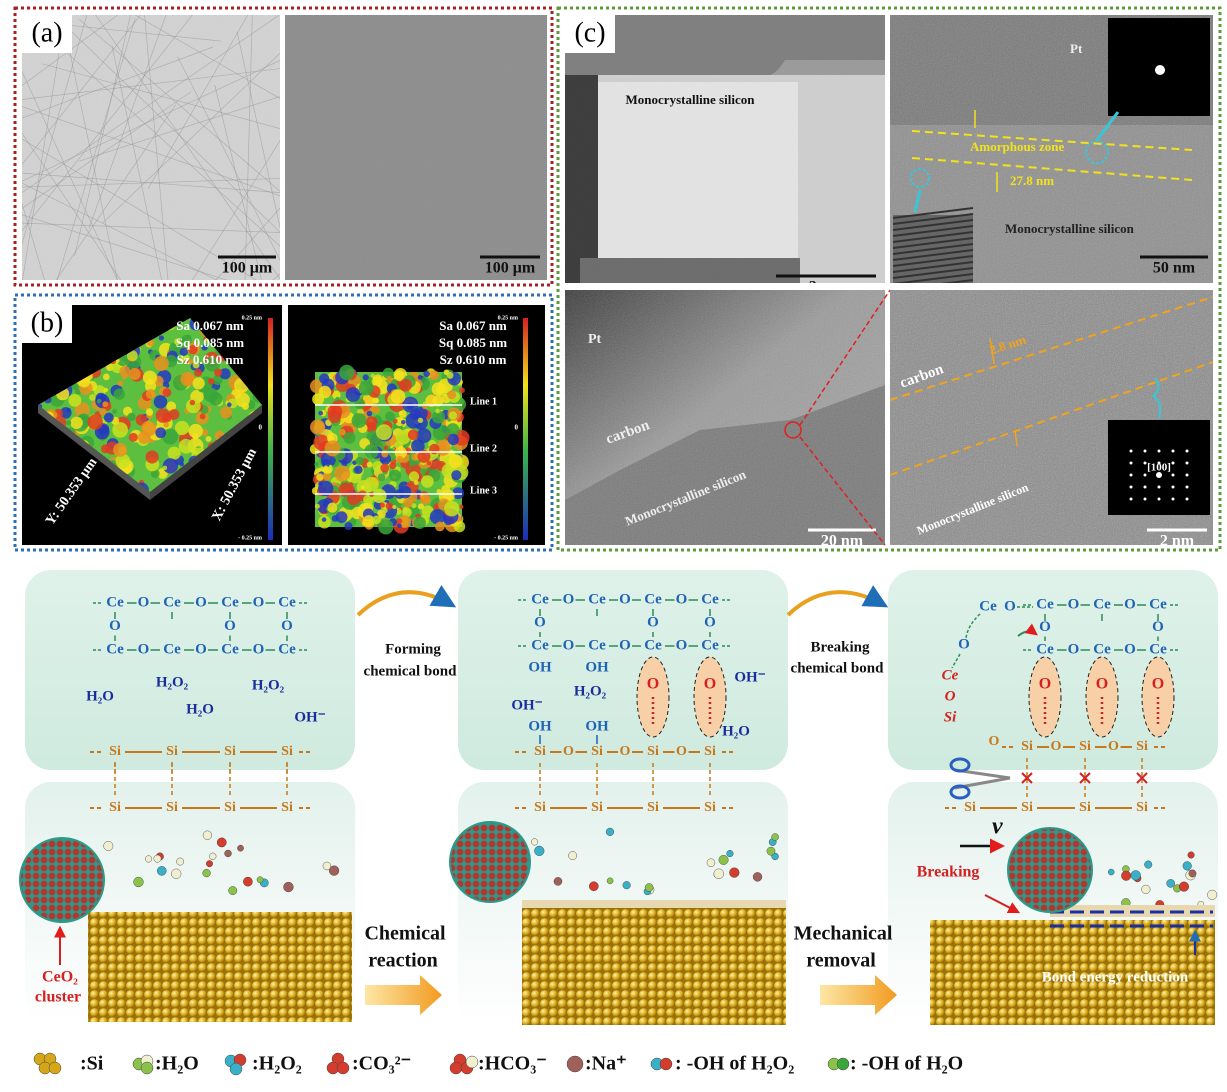  What do you see at coordinates (691, 99) in the screenshot?
I see `label: Monocrystalline silicon` at bounding box center [691, 99].